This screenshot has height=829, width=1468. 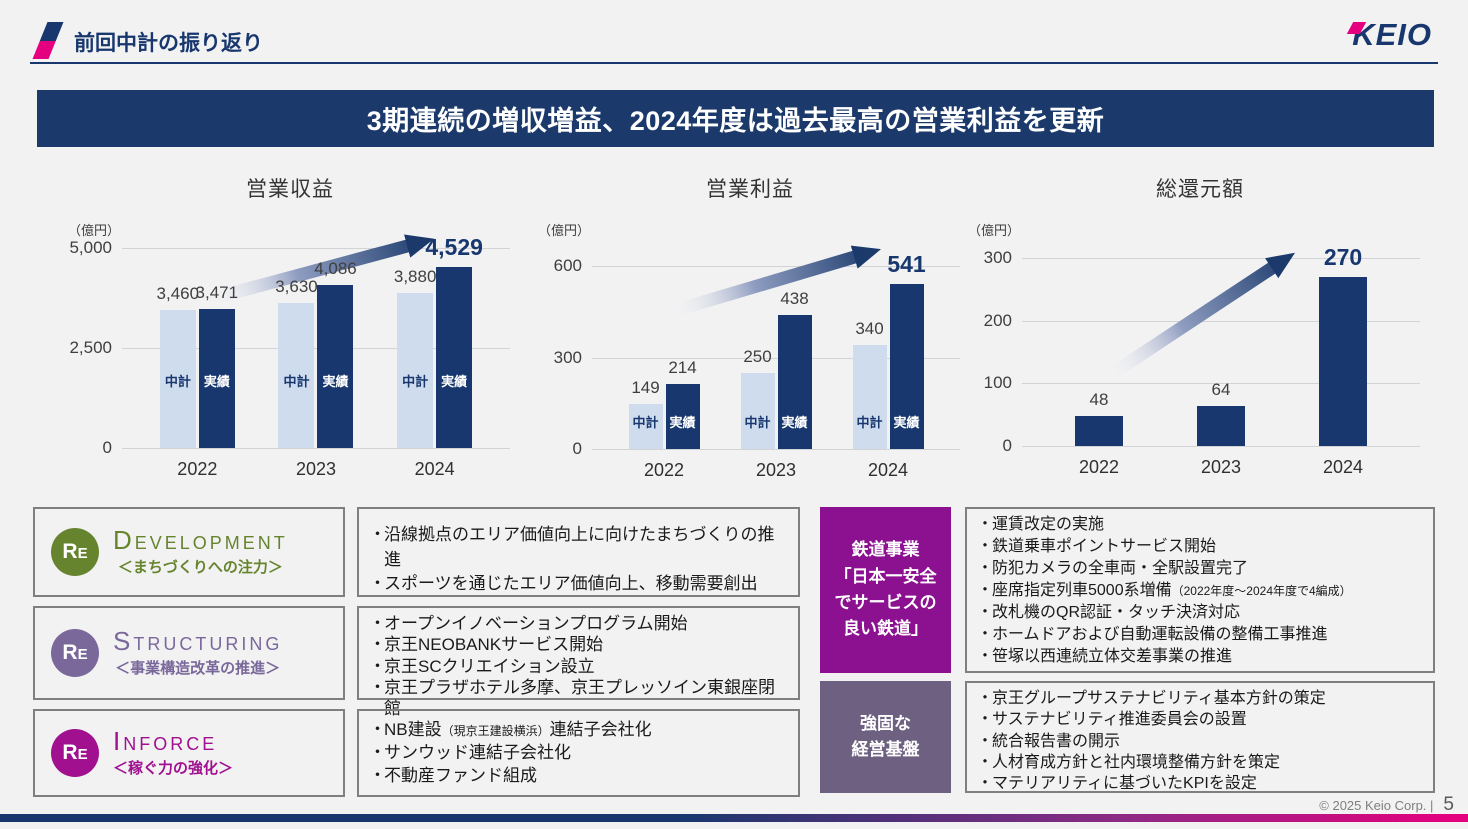 I want to click on bar-group-2024: 中計 340 実績 541 2024, so click(x=889, y=365).